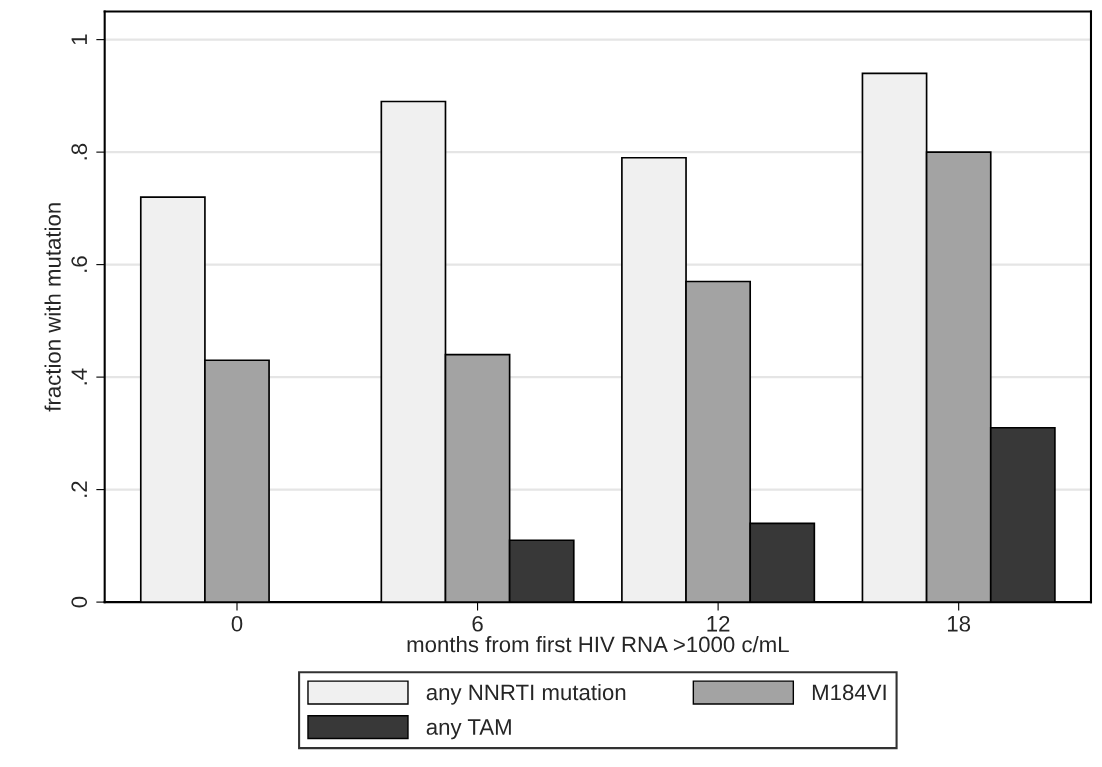 The width and height of the screenshot is (1102, 767). What do you see at coordinates (79, 151) in the screenshot?
I see `y-tick-label: .8` at bounding box center [79, 151].